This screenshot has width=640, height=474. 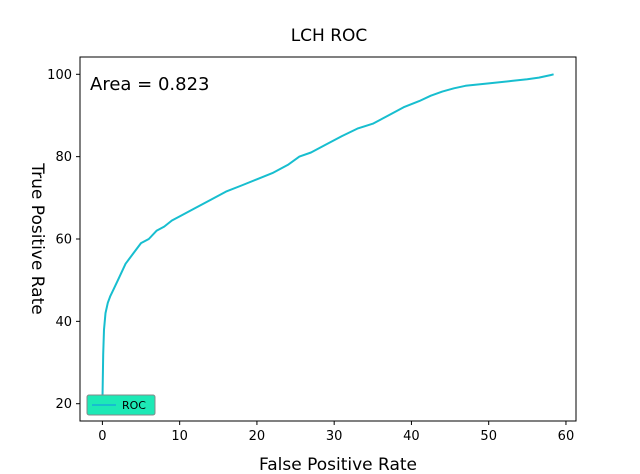 I want to click on x-tick-label: 50, so click(x=488, y=436).